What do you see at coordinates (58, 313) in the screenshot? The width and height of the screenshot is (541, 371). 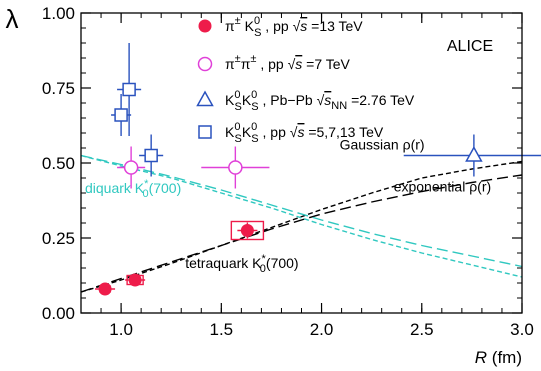 I see `y-tick-label-0: 0.00` at bounding box center [58, 313].